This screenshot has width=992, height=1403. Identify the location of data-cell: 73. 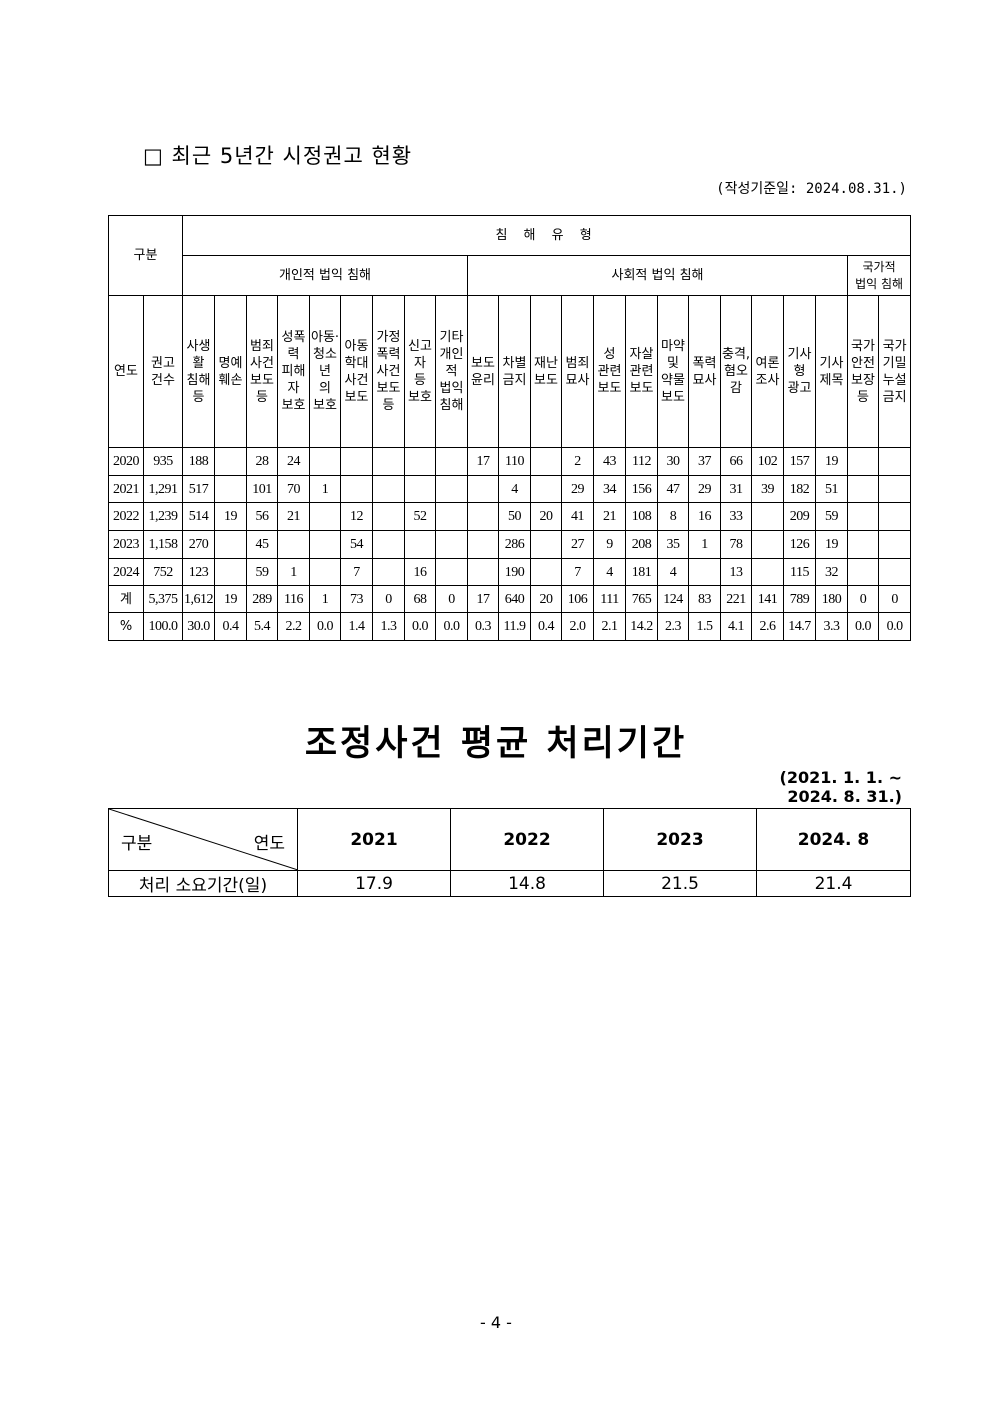
(357, 599).